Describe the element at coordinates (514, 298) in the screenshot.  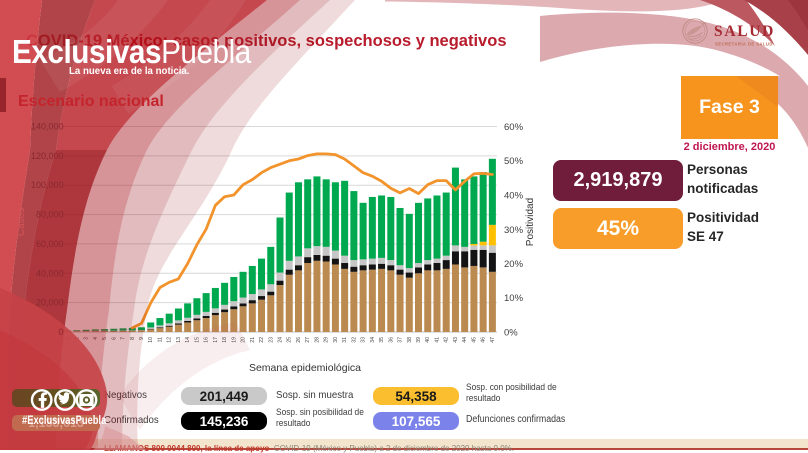
I see `svg-text: 10%` at that location.